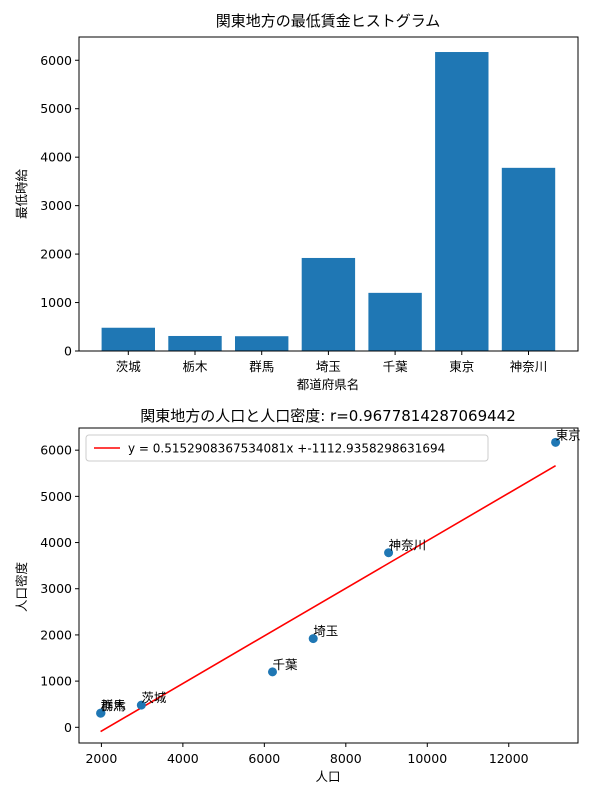  What do you see at coordinates (346, 758) in the screenshot?
I see `x-tick-label: 8000` at bounding box center [346, 758].